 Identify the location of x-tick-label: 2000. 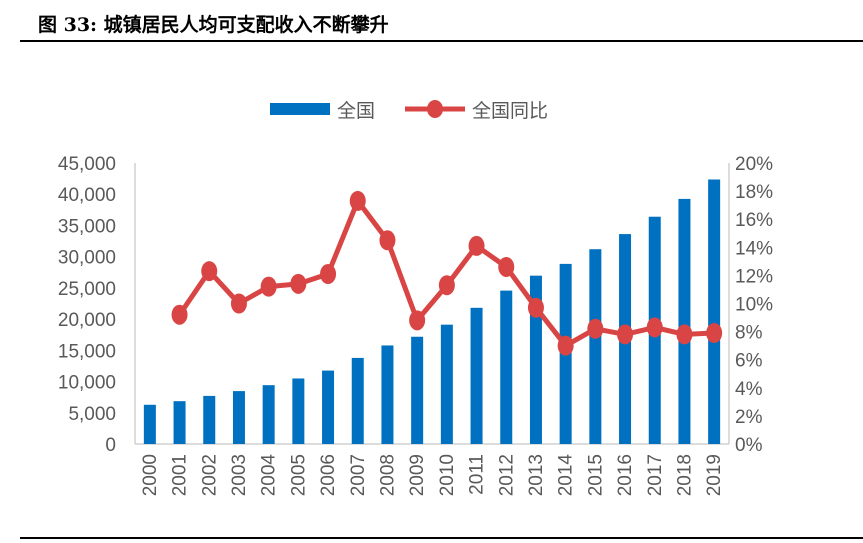
(150, 475).